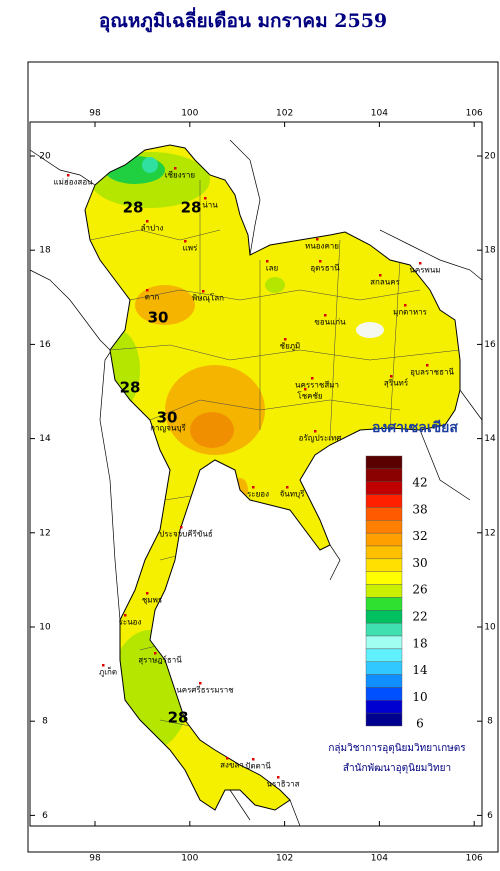 This screenshot has width=500, height=871. I want to click on lat-tick-label: 12, so click(489, 533).